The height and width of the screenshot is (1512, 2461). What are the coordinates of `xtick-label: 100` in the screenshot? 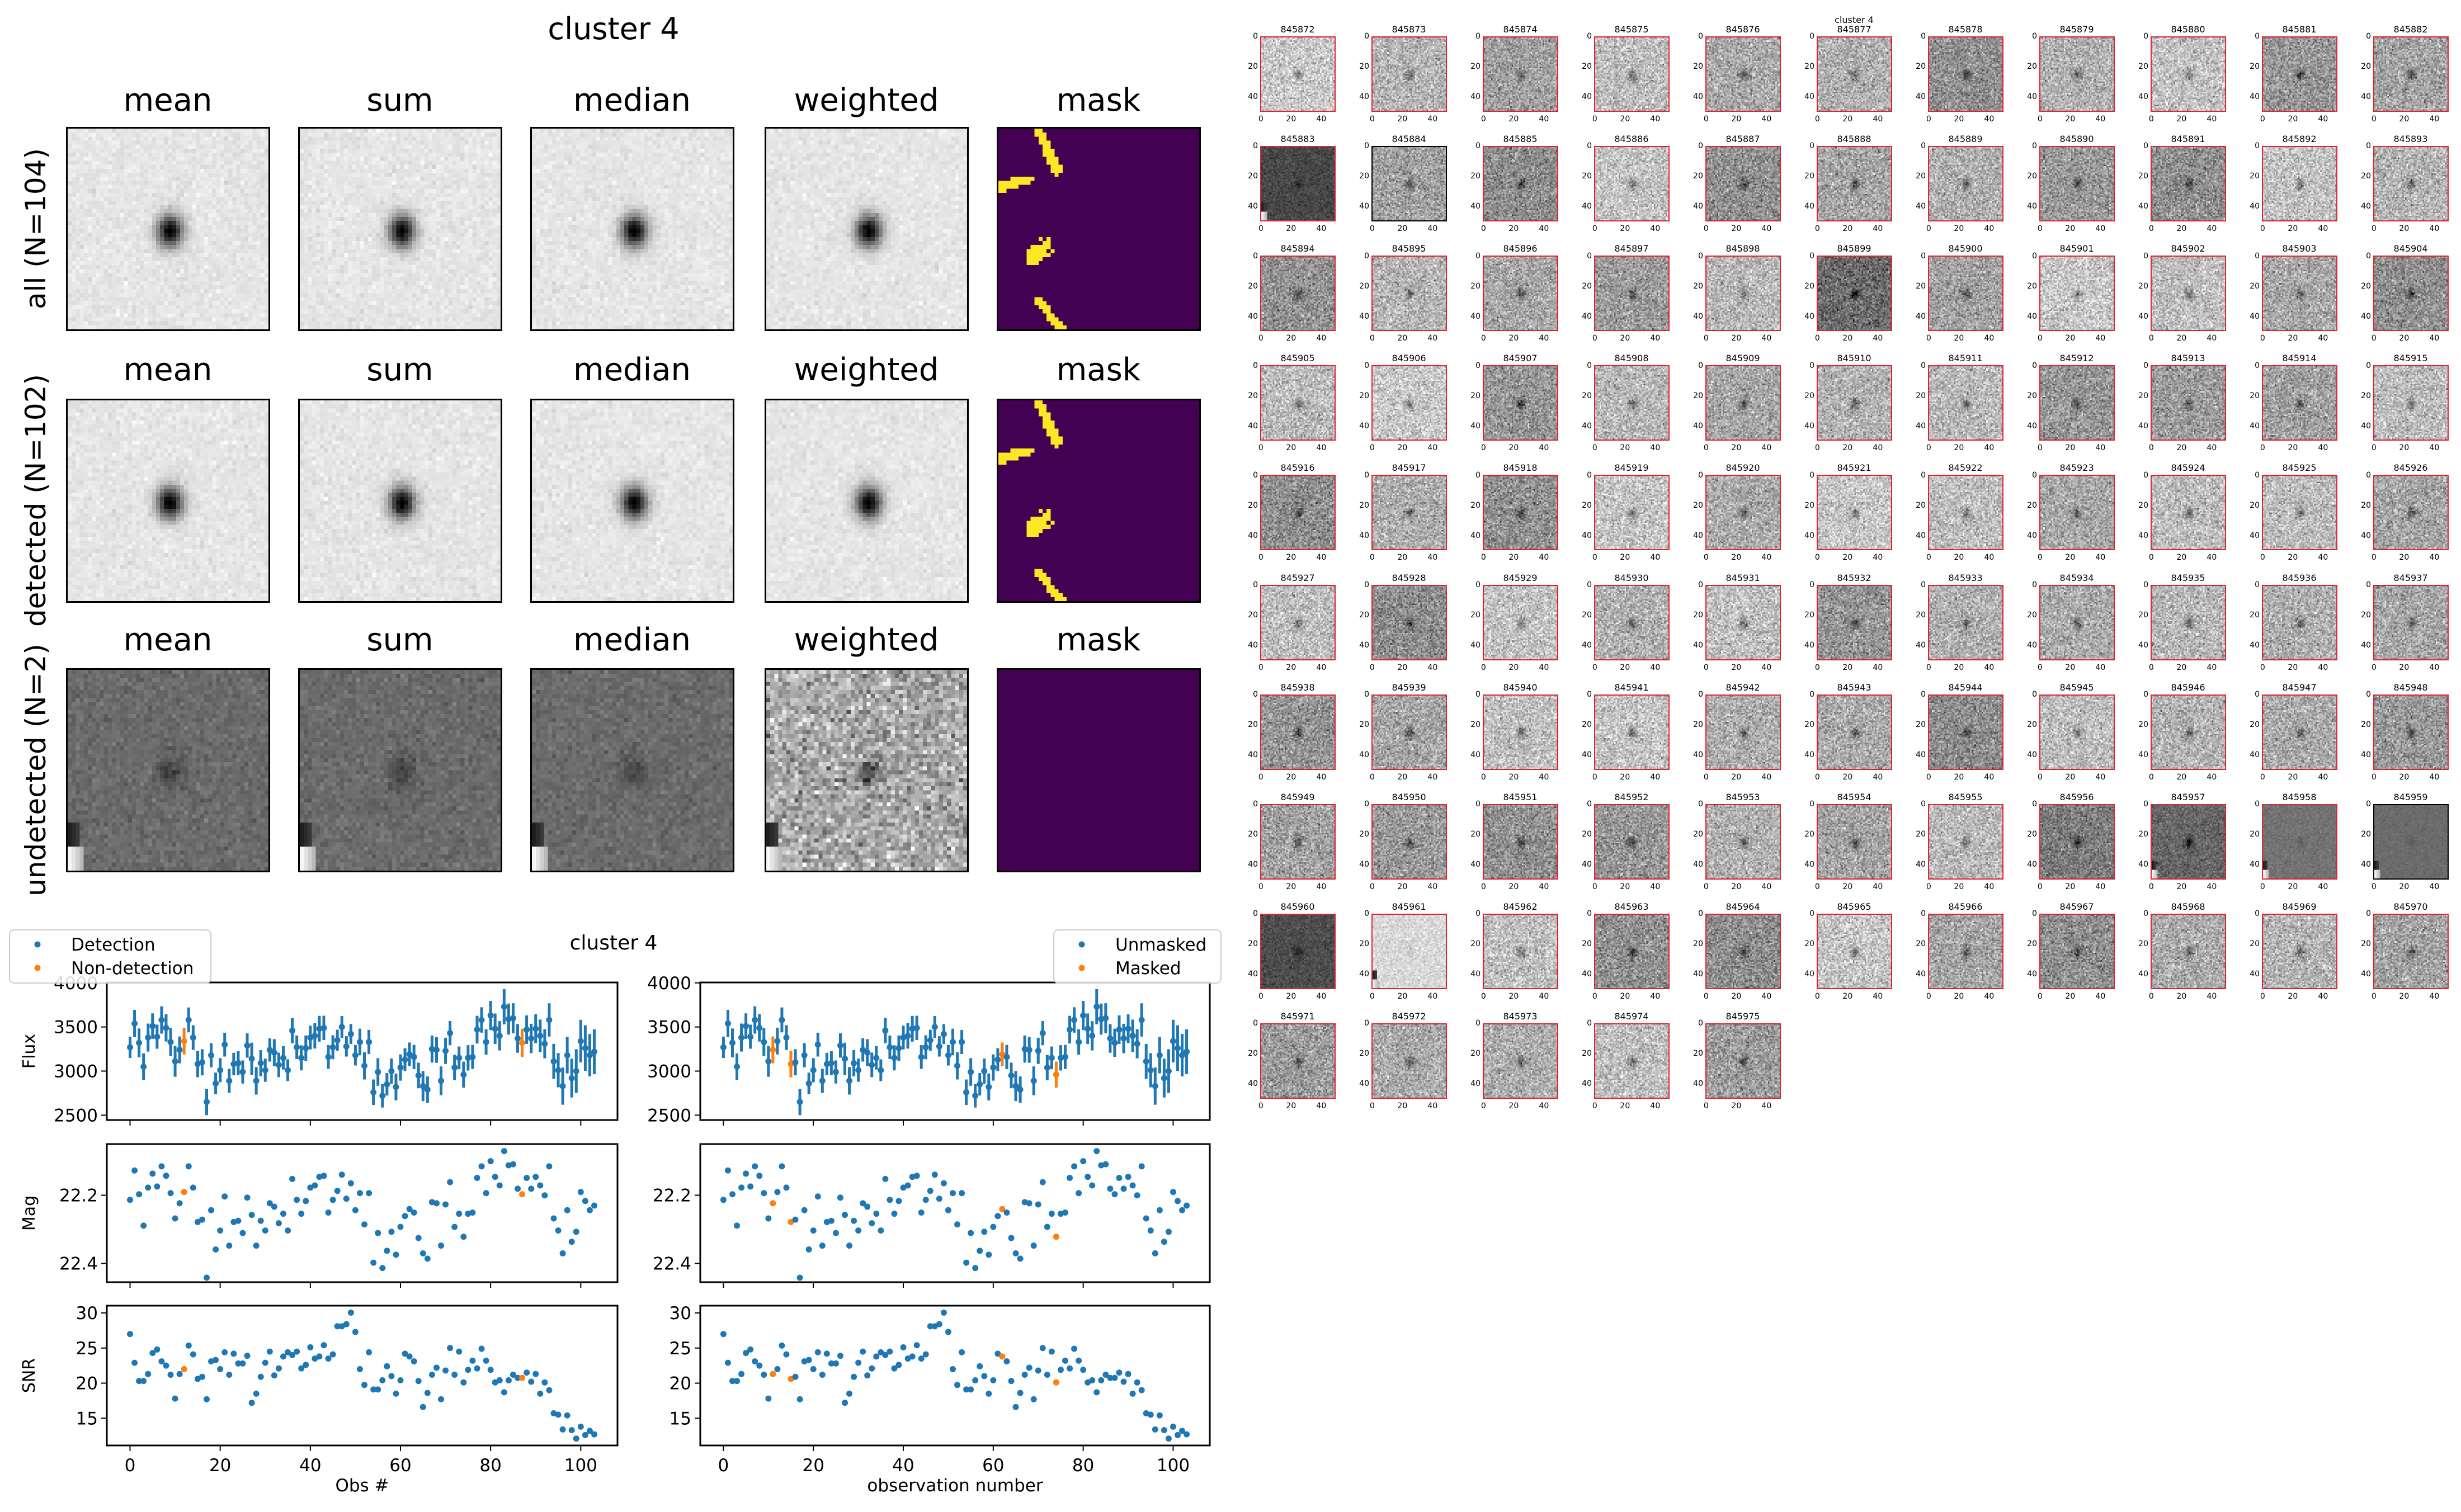 It's located at (1173, 1466).